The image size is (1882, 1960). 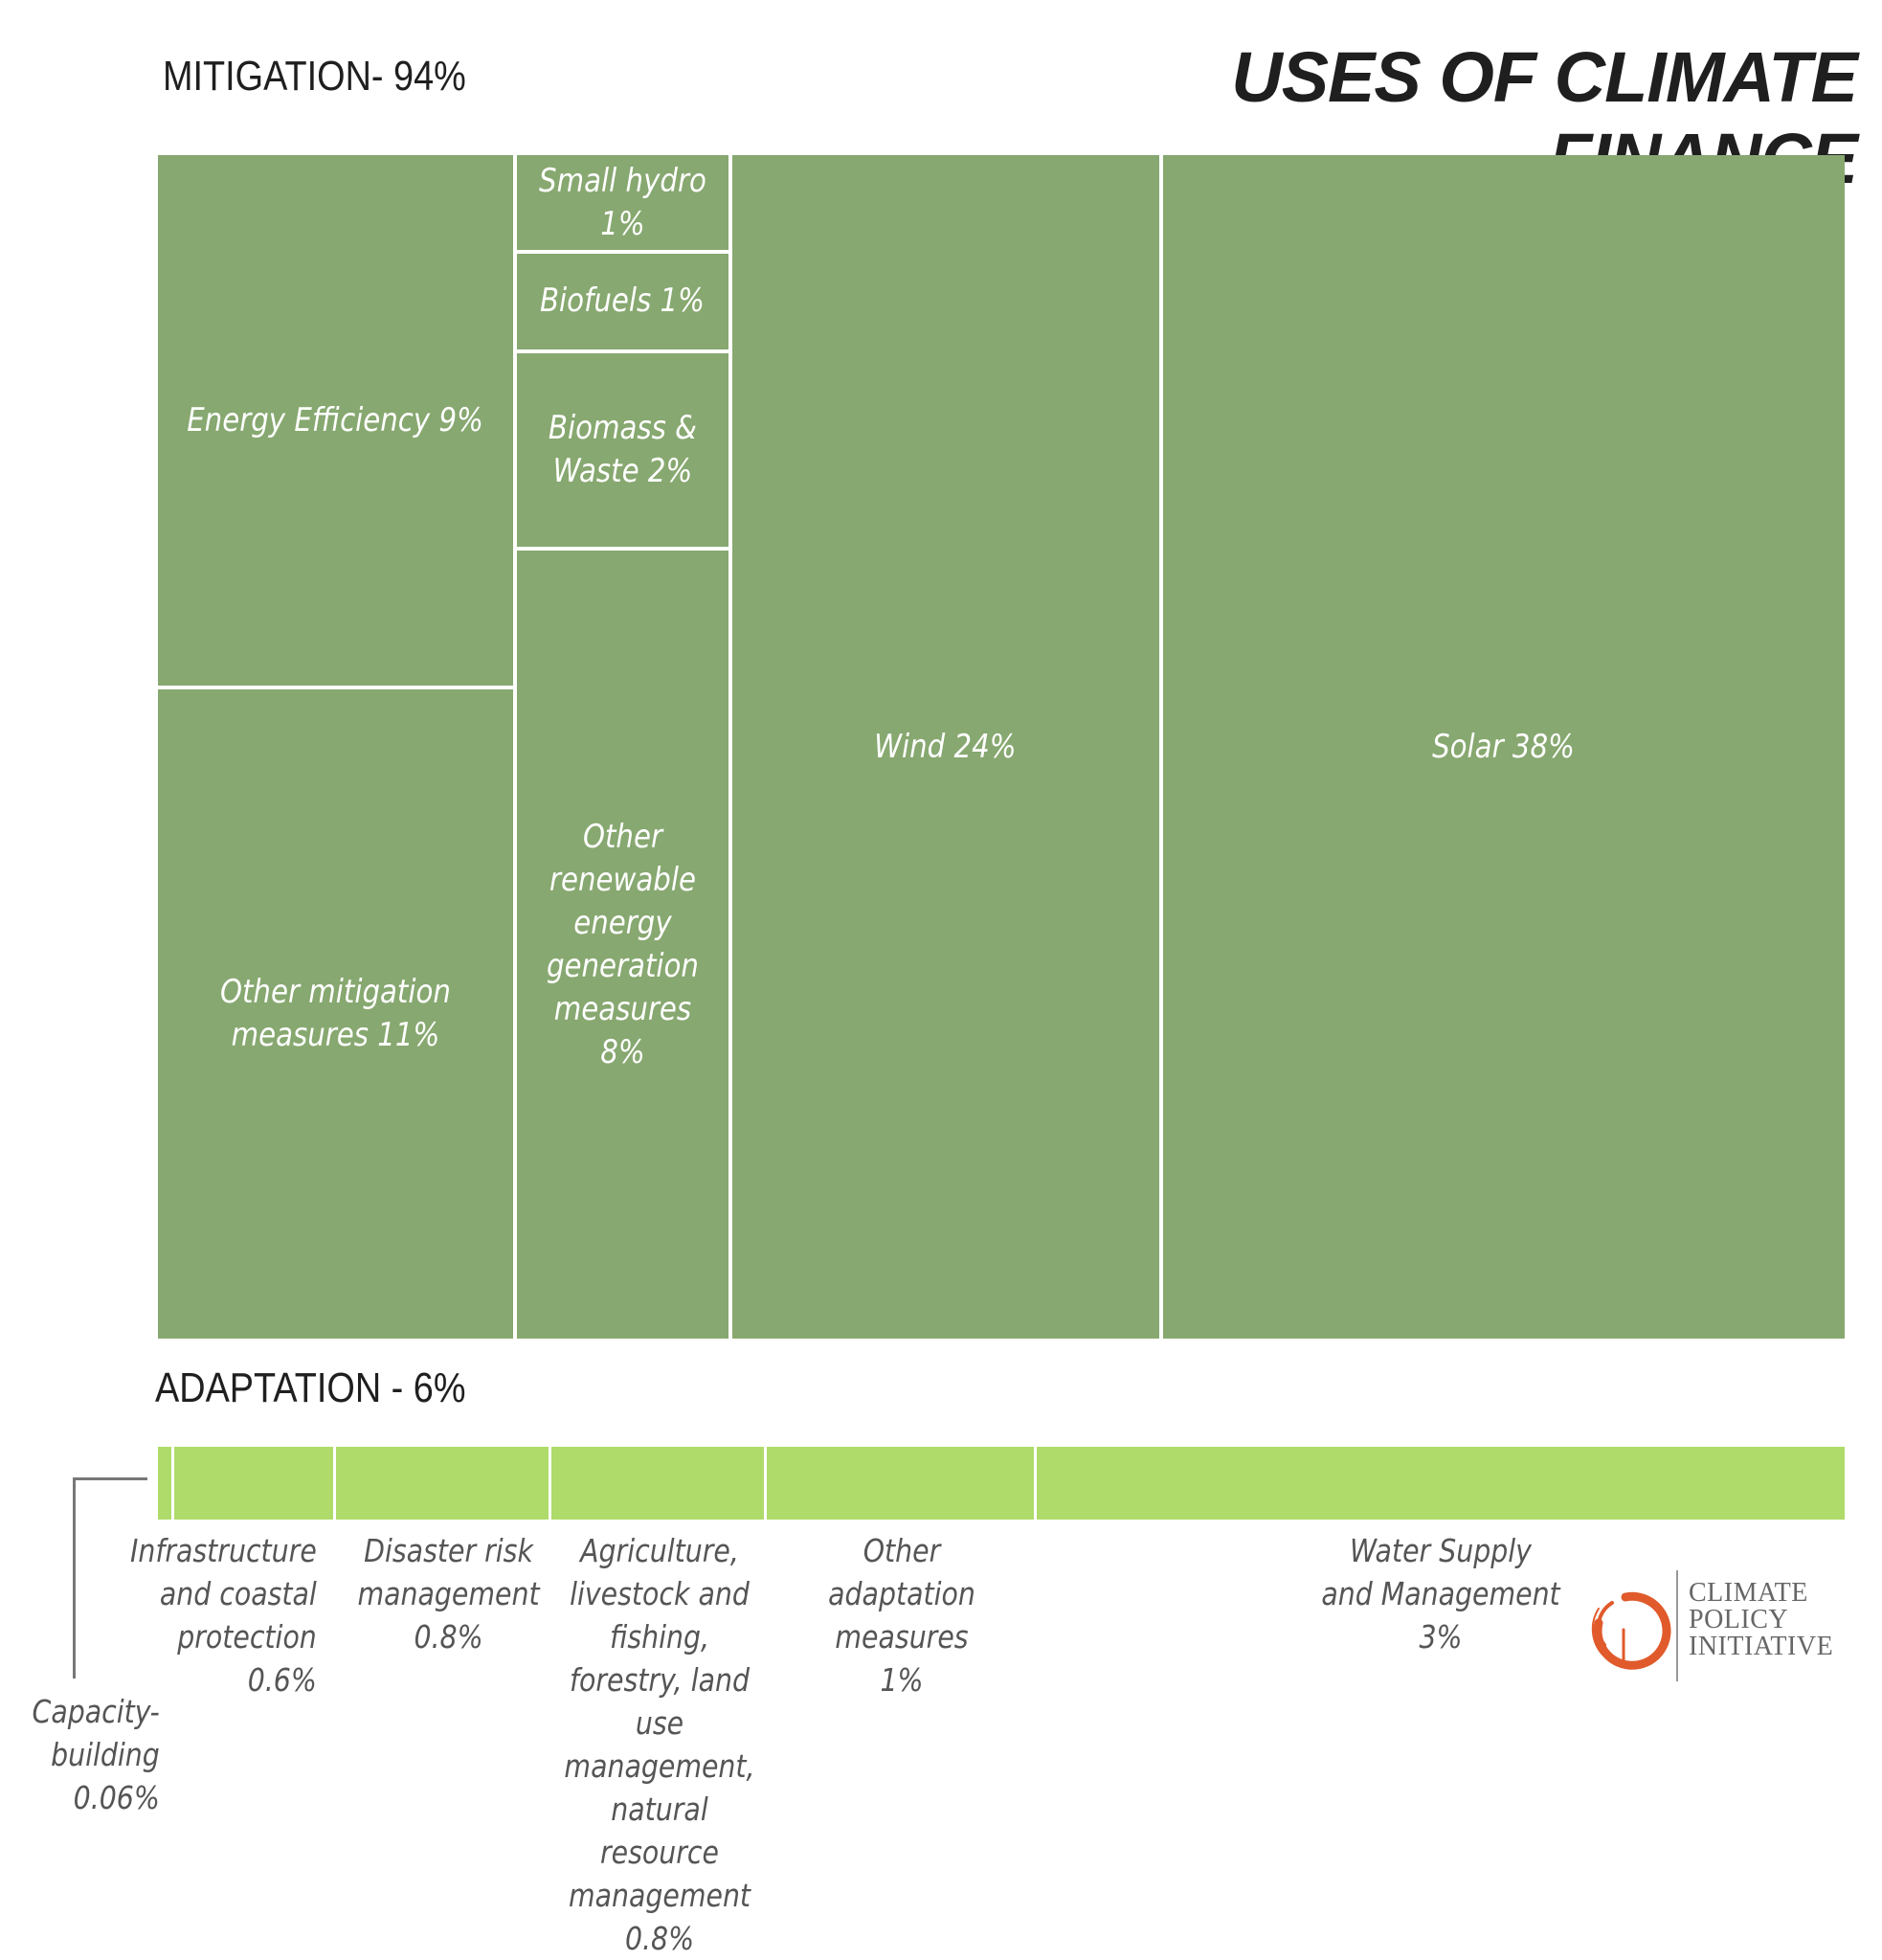 I want to click on cell-label-small-hydro: Small hydro 1%, so click(x=622, y=202).